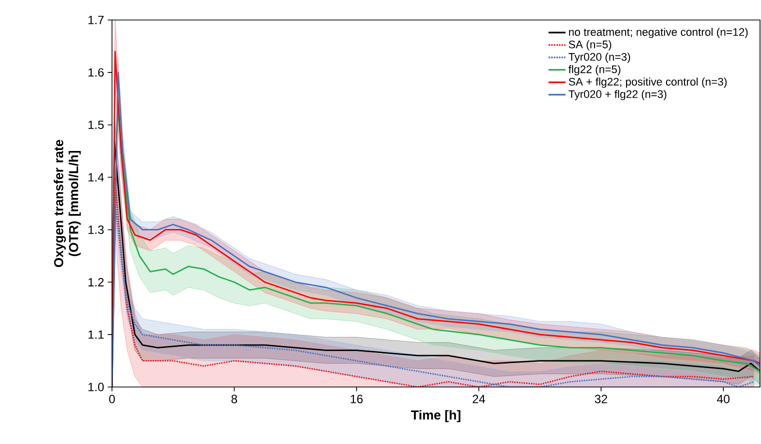 The height and width of the screenshot is (444, 761). I want to click on y-tick-label: 1.5, so click(96, 125).